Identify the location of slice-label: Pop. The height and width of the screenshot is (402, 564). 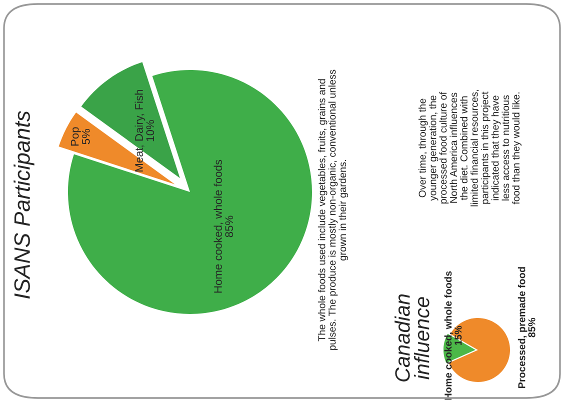
(75, 136).